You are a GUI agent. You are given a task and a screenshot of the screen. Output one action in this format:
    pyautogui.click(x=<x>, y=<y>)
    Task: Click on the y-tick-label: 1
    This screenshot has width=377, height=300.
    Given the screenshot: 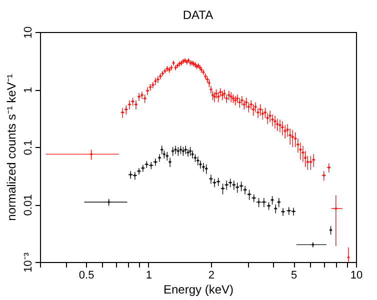 What is the action you would take?
    pyautogui.click(x=28, y=90)
    